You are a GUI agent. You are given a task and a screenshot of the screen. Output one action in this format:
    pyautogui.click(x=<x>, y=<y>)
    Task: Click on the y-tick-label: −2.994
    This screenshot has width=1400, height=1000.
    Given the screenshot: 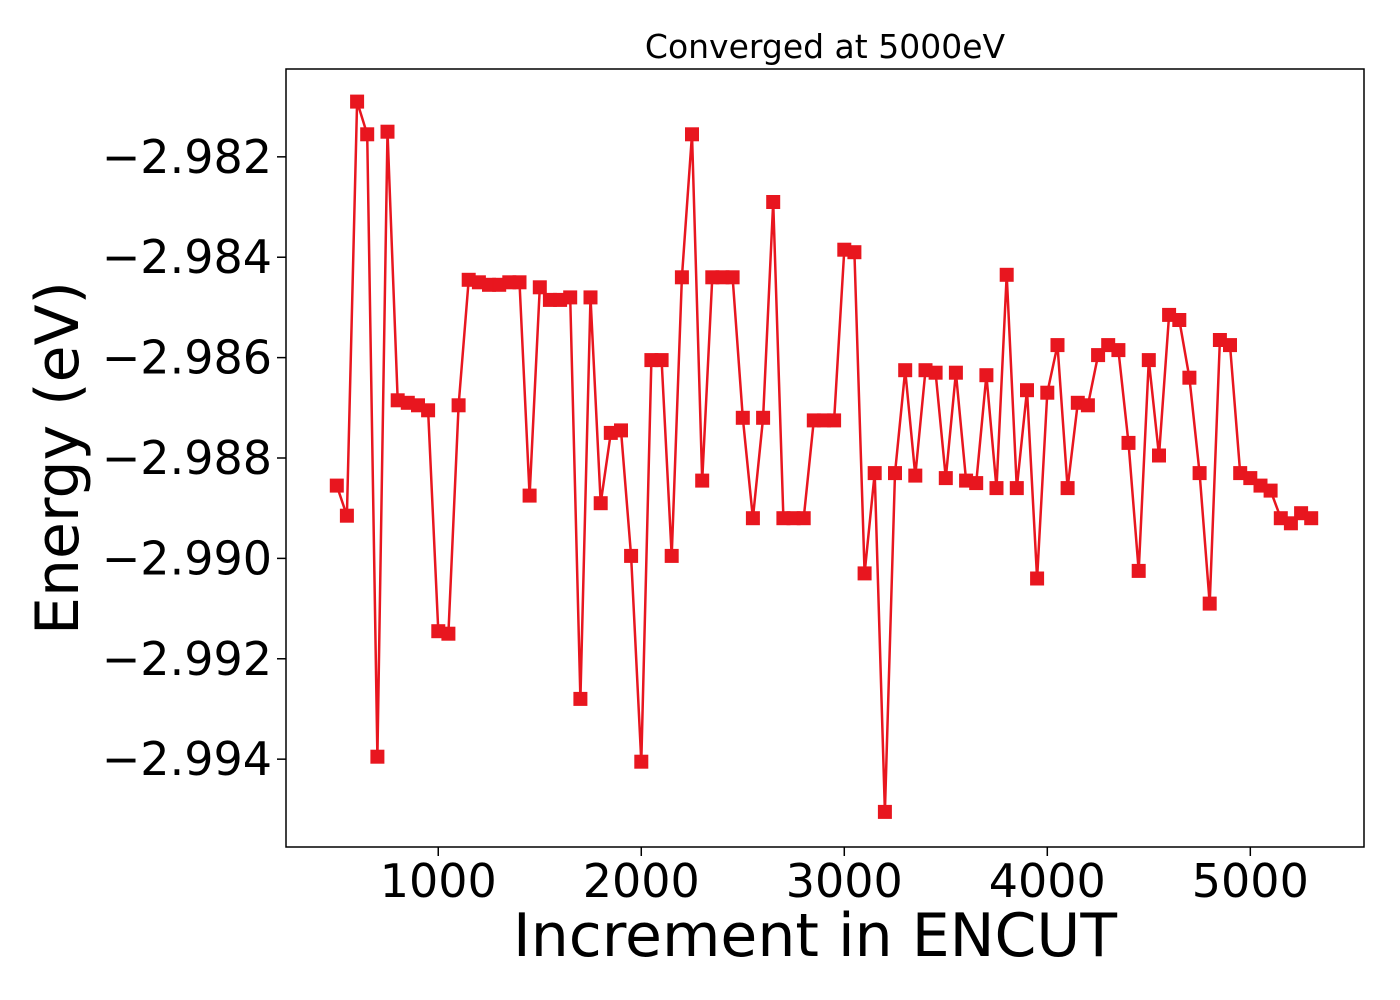 What is the action you would take?
    pyautogui.click(x=187, y=759)
    